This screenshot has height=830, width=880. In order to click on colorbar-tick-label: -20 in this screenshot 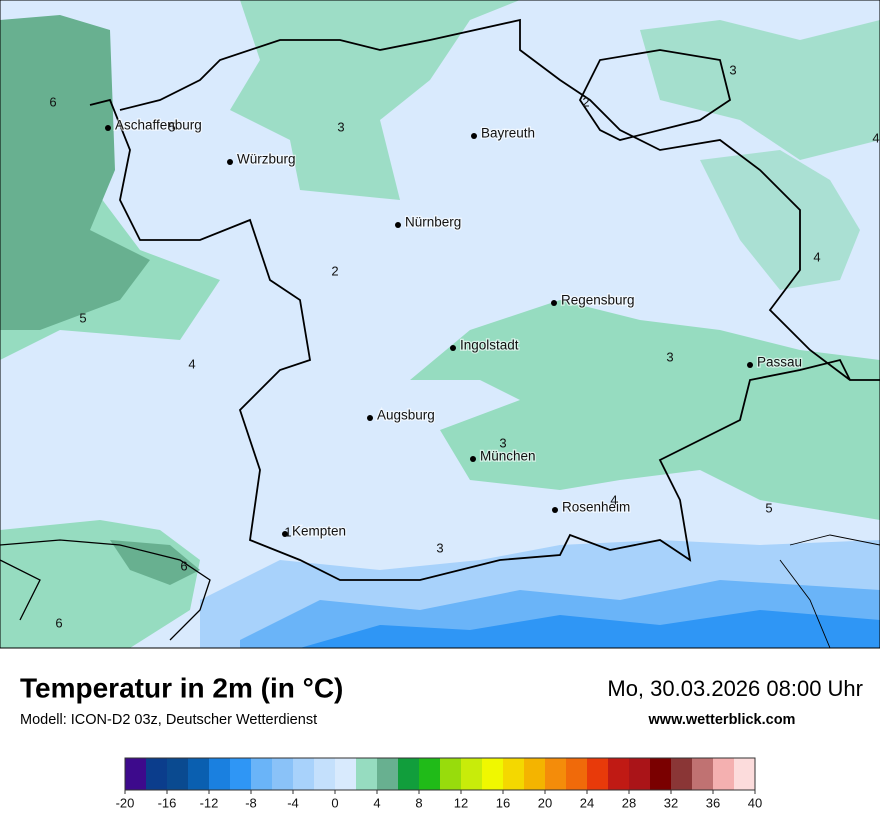, I will do `click(125, 802)`.